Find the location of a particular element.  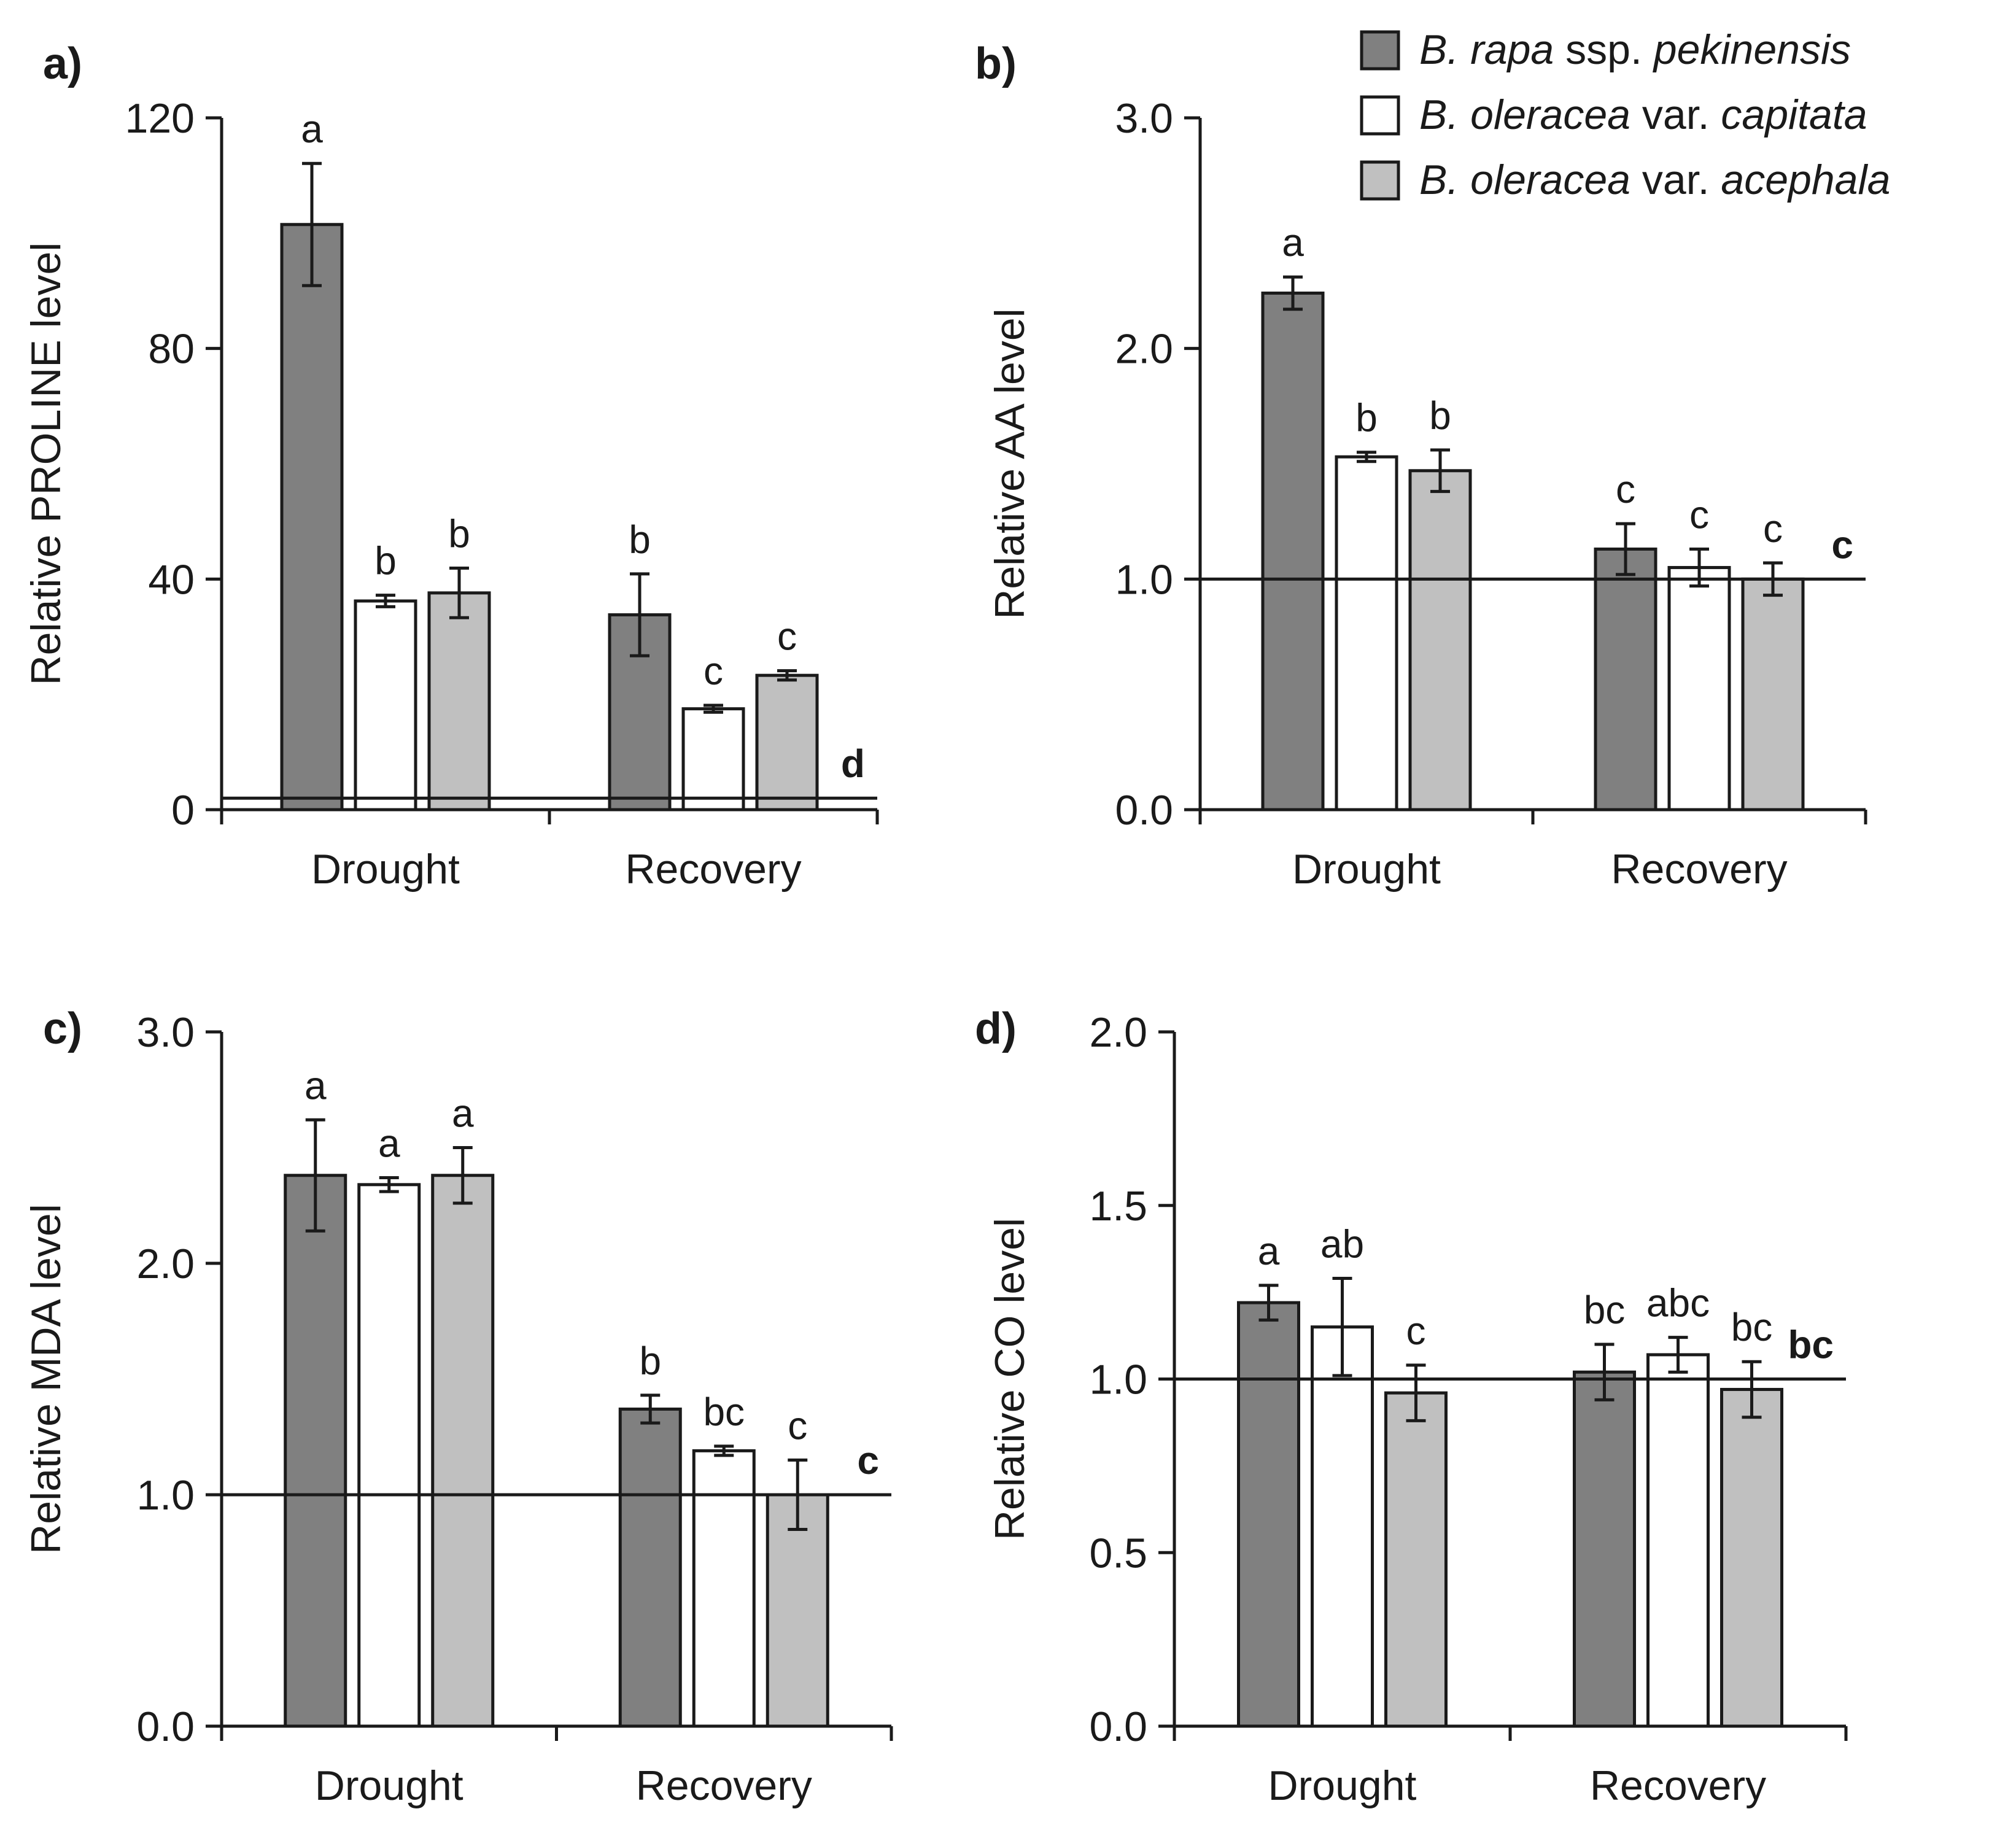

panel-label: b) is located at coordinates (996, 63).